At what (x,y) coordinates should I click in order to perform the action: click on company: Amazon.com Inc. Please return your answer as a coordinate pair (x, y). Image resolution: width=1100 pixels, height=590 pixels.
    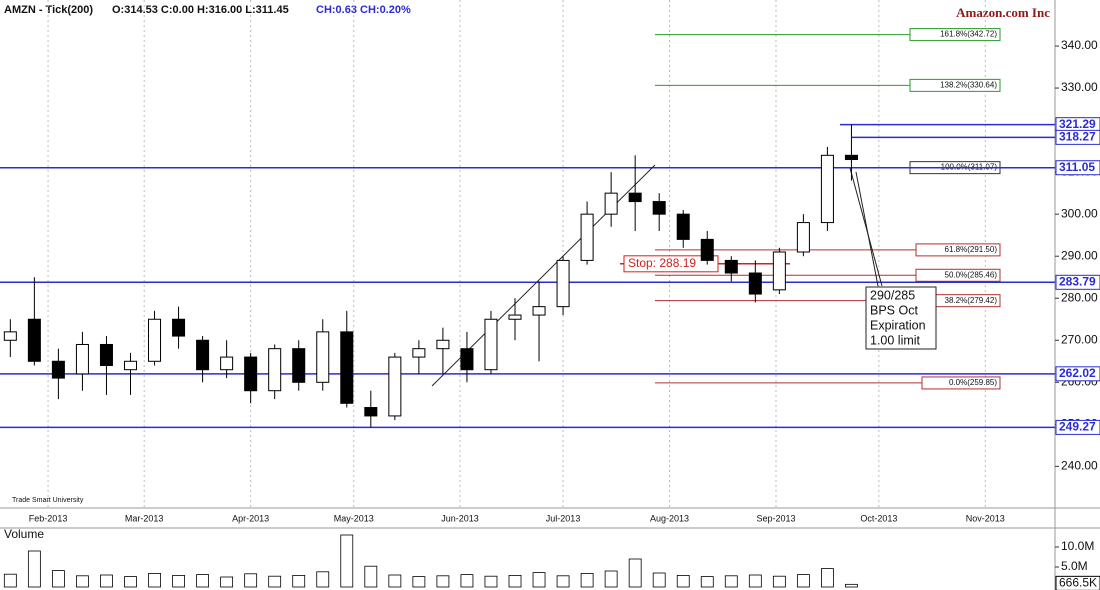
    Looking at the image, I should click on (1003, 12).